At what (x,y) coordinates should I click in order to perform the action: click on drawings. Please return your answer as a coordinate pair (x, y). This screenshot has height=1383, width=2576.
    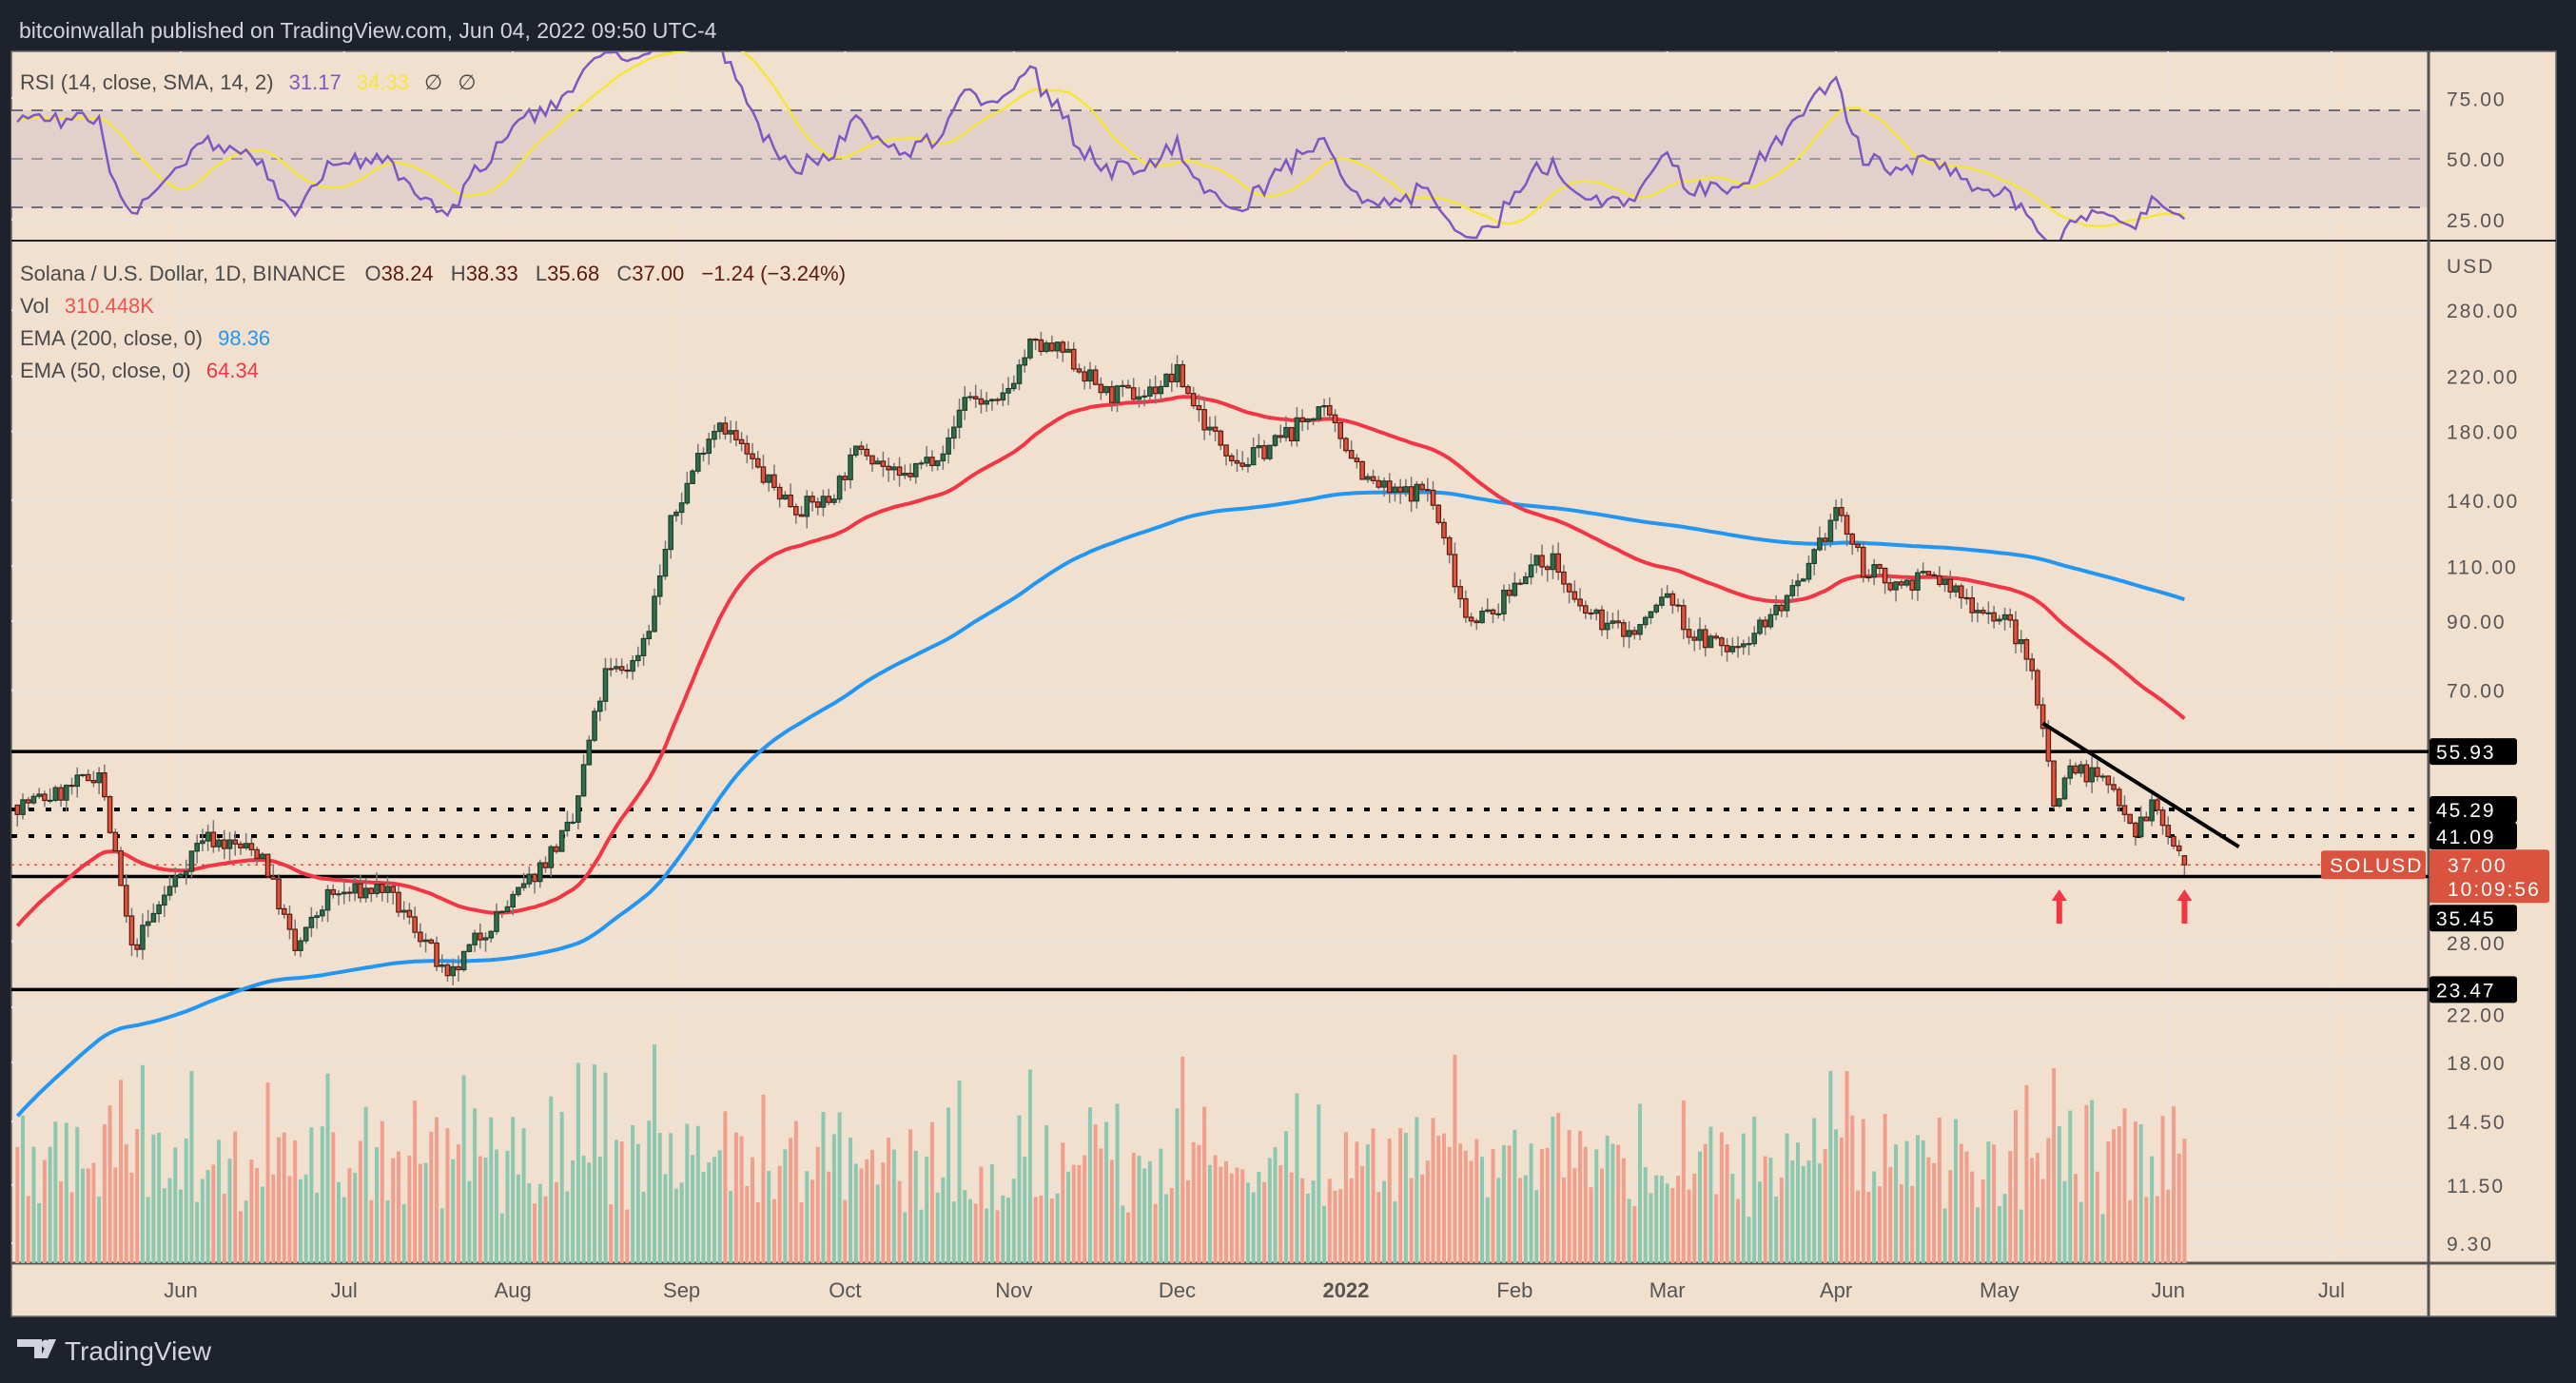
    Looking at the image, I should click on (2140, 823).